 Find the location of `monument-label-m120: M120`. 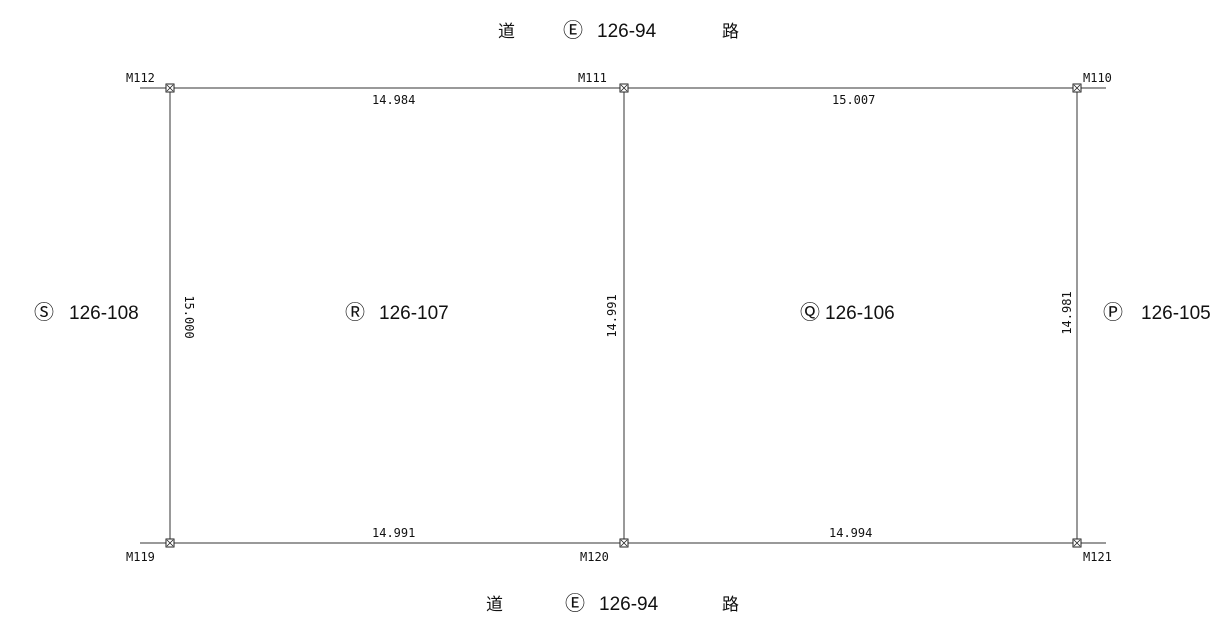

monument-label-m120: M120 is located at coordinates (594, 557).